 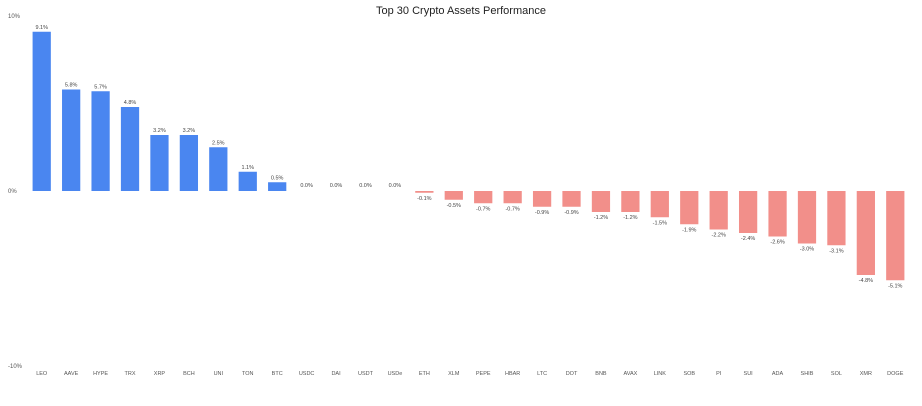 What do you see at coordinates (689, 230) in the screenshot?
I see `data-label-sob: -1.9%` at bounding box center [689, 230].